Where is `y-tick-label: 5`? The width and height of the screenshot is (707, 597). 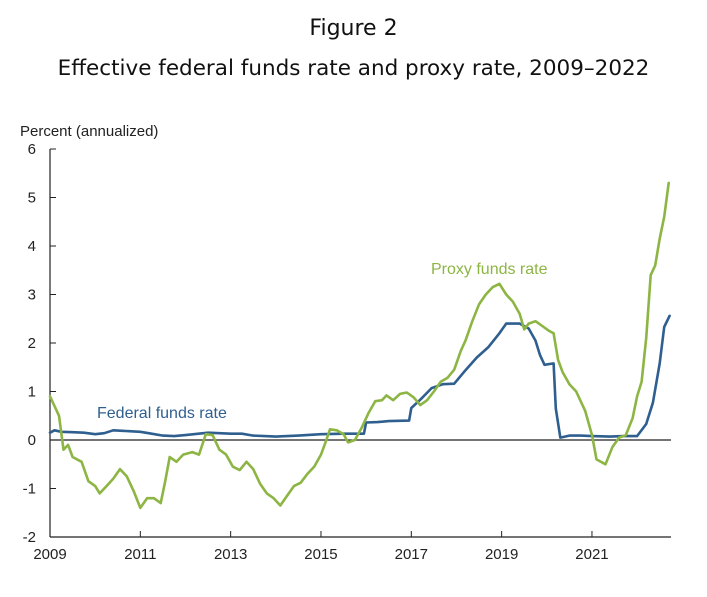 y-tick-label: 5 is located at coordinates (32, 198).